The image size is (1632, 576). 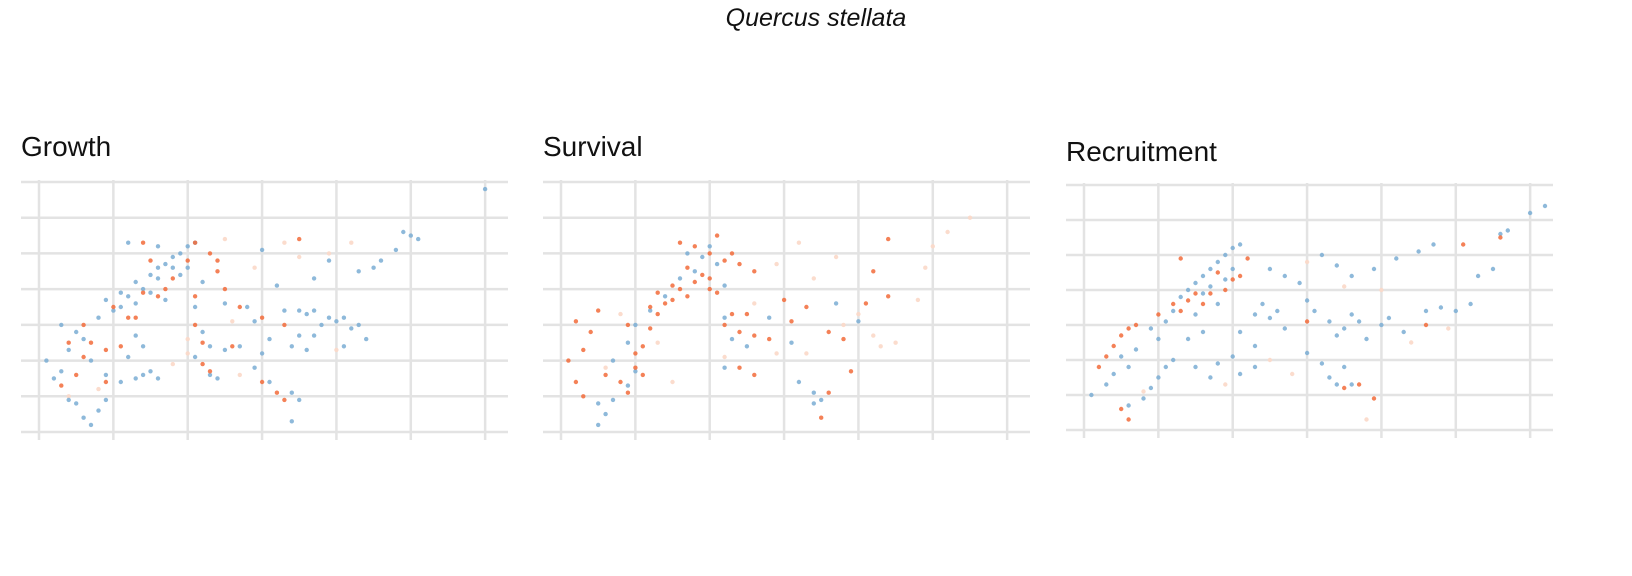 What do you see at coordinates (786, 310) in the screenshot?
I see `survival-scatter-plot` at bounding box center [786, 310].